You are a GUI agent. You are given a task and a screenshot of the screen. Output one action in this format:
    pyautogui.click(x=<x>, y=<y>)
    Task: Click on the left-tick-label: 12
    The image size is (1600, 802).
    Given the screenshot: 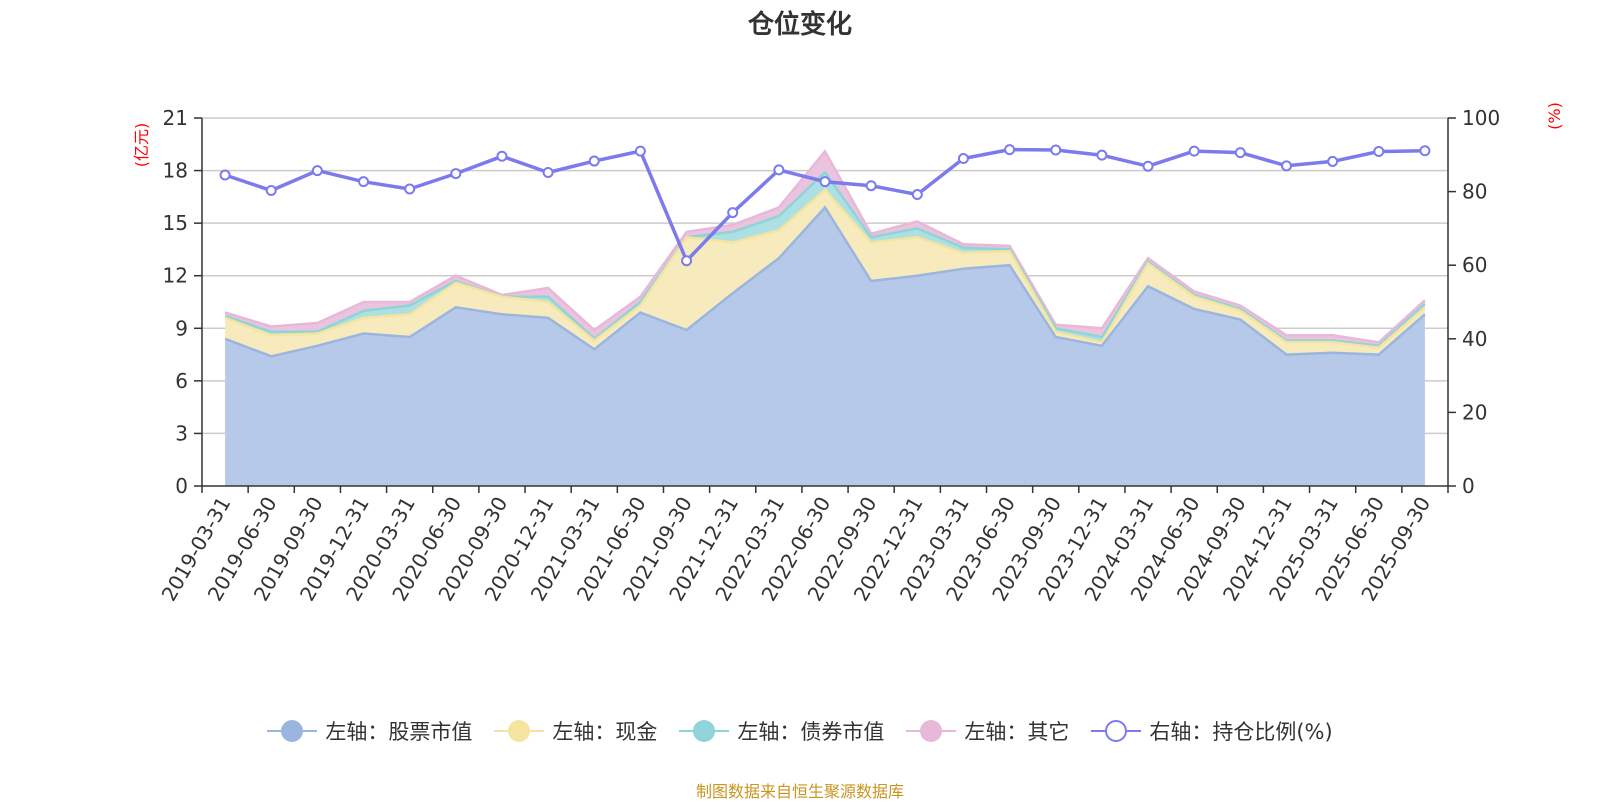 What is the action you would take?
    pyautogui.click(x=175, y=276)
    